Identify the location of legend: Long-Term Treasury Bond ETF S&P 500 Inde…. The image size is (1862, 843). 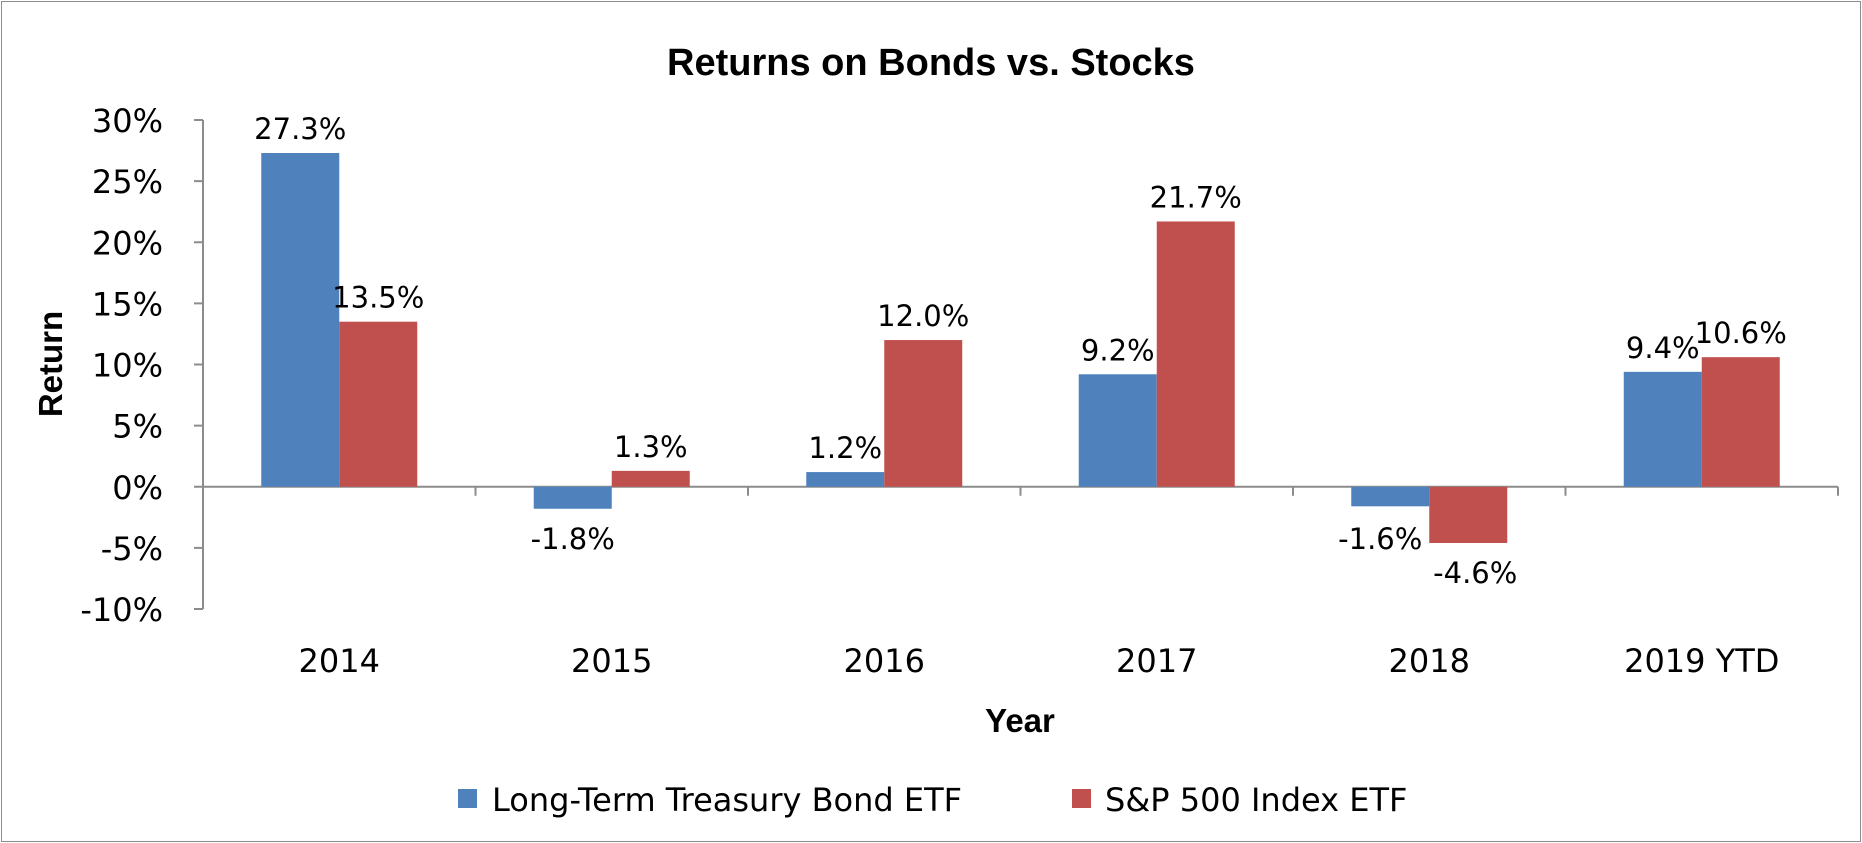
(932, 800).